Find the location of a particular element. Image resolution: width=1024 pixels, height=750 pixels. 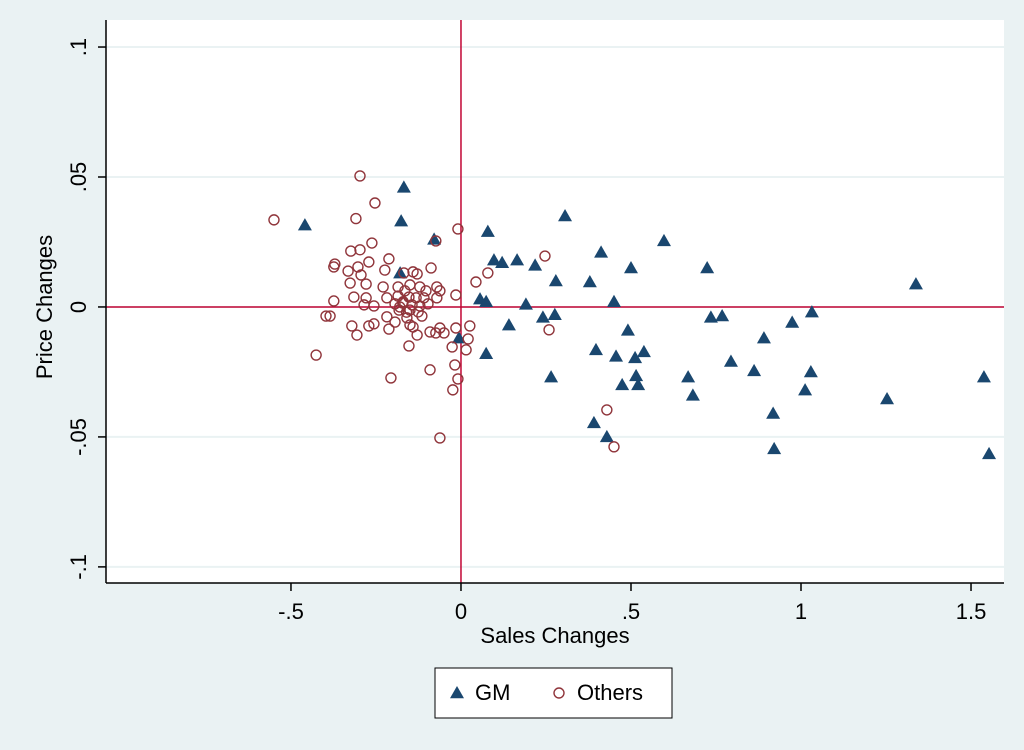

y-axis-title: Price Changes is located at coordinates (44, 307).